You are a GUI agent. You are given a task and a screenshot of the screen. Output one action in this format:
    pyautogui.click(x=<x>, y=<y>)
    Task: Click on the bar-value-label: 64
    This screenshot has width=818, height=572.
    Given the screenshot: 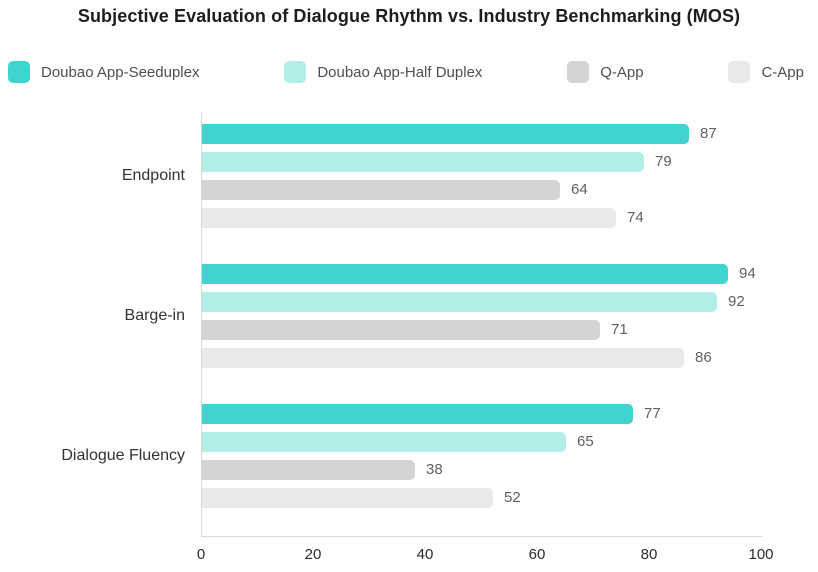 What is the action you would take?
    pyautogui.click(x=579, y=189)
    